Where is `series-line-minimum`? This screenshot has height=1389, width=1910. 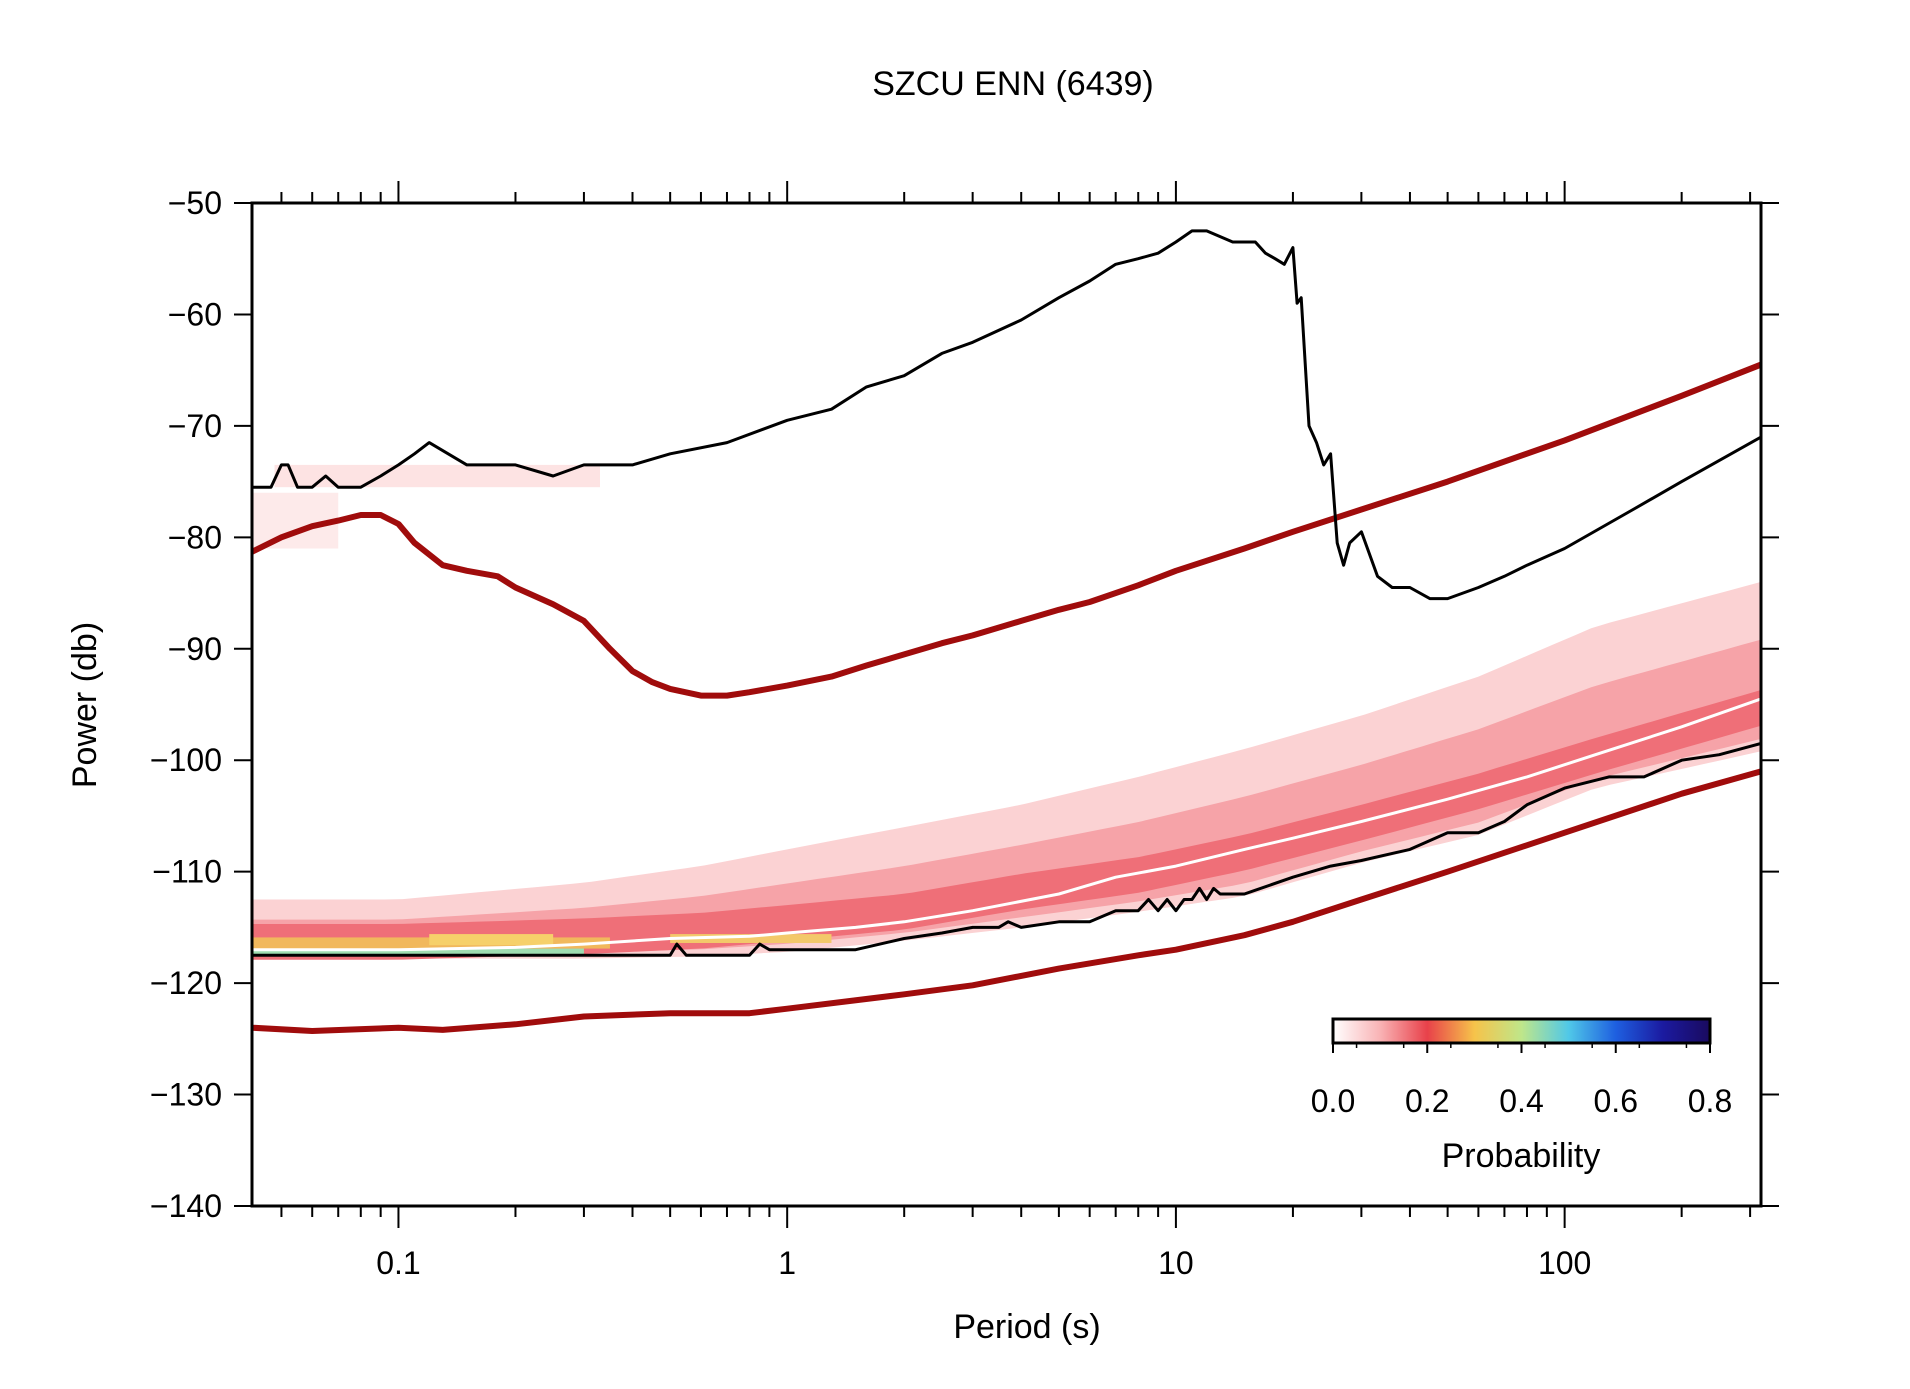 series-line-minimum is located at coordinates (1006, 849).